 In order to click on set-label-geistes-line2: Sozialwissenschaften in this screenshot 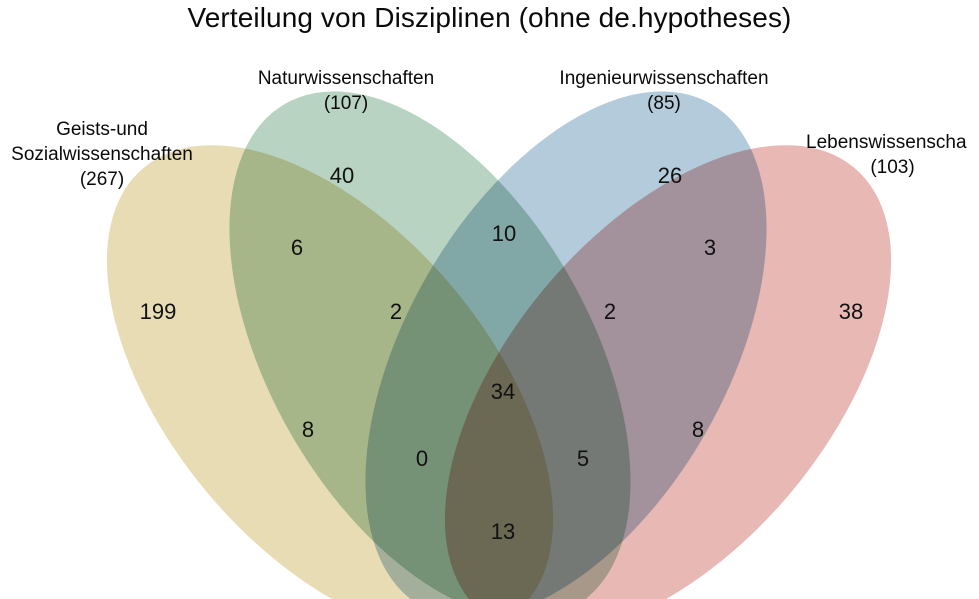, I will do `click(102, 154)`.